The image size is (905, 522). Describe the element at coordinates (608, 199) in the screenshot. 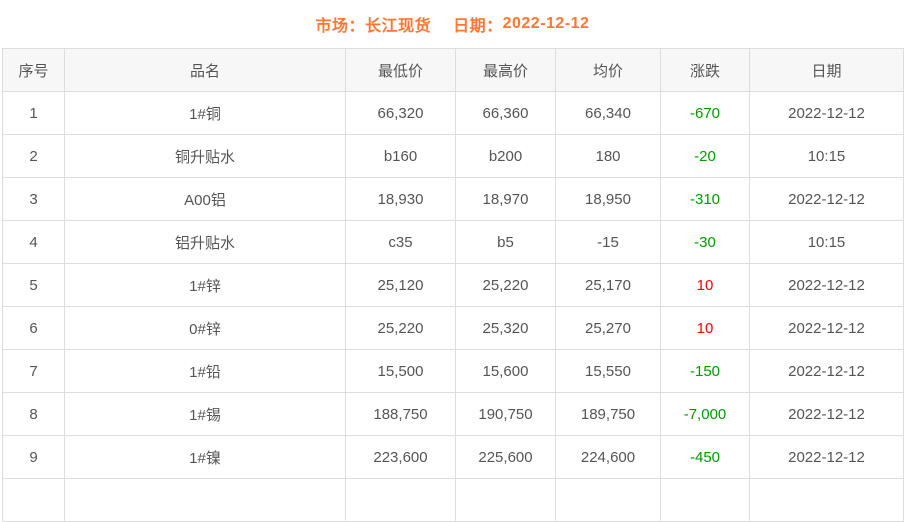

I see `cell-avg-price: 18,950` at that location.